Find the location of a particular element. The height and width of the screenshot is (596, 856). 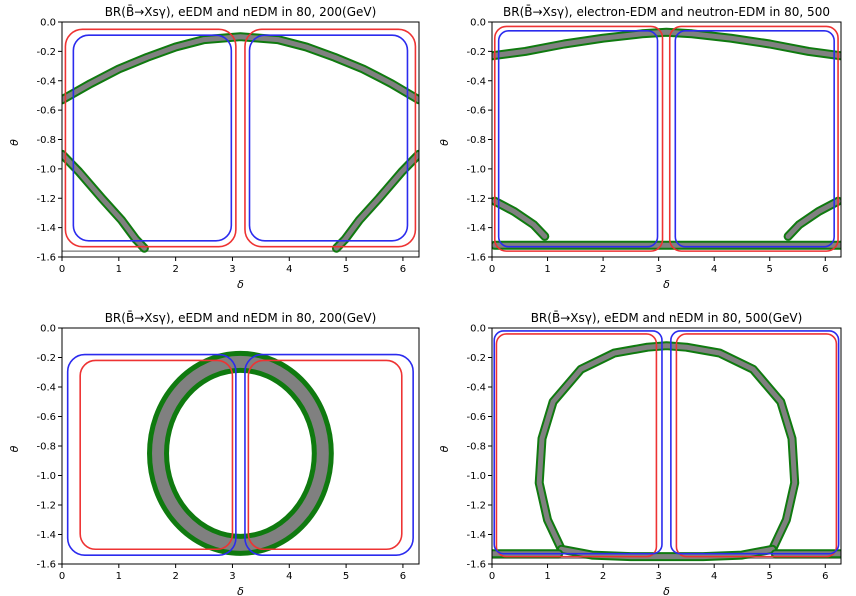

br-ring-grey is located at coordinates (240, 453).